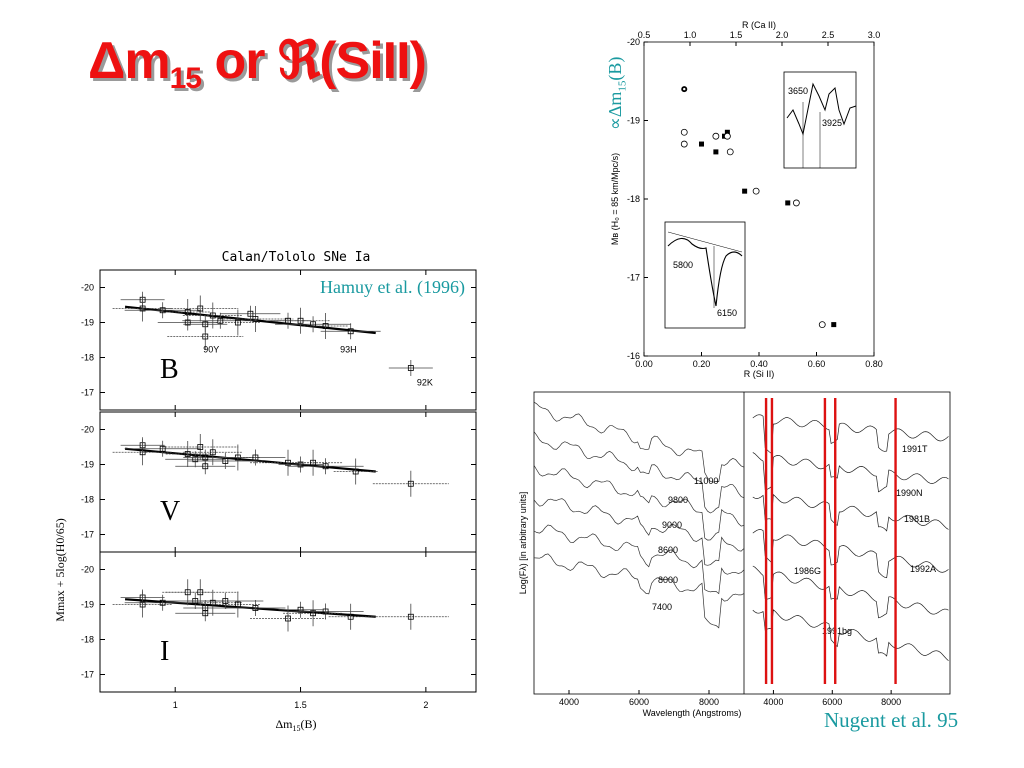  What do you see at coordinates (702, 364) in the screenshot?
I see `rsi-xtick-label: 0.20` at bounding box center [702, 364].